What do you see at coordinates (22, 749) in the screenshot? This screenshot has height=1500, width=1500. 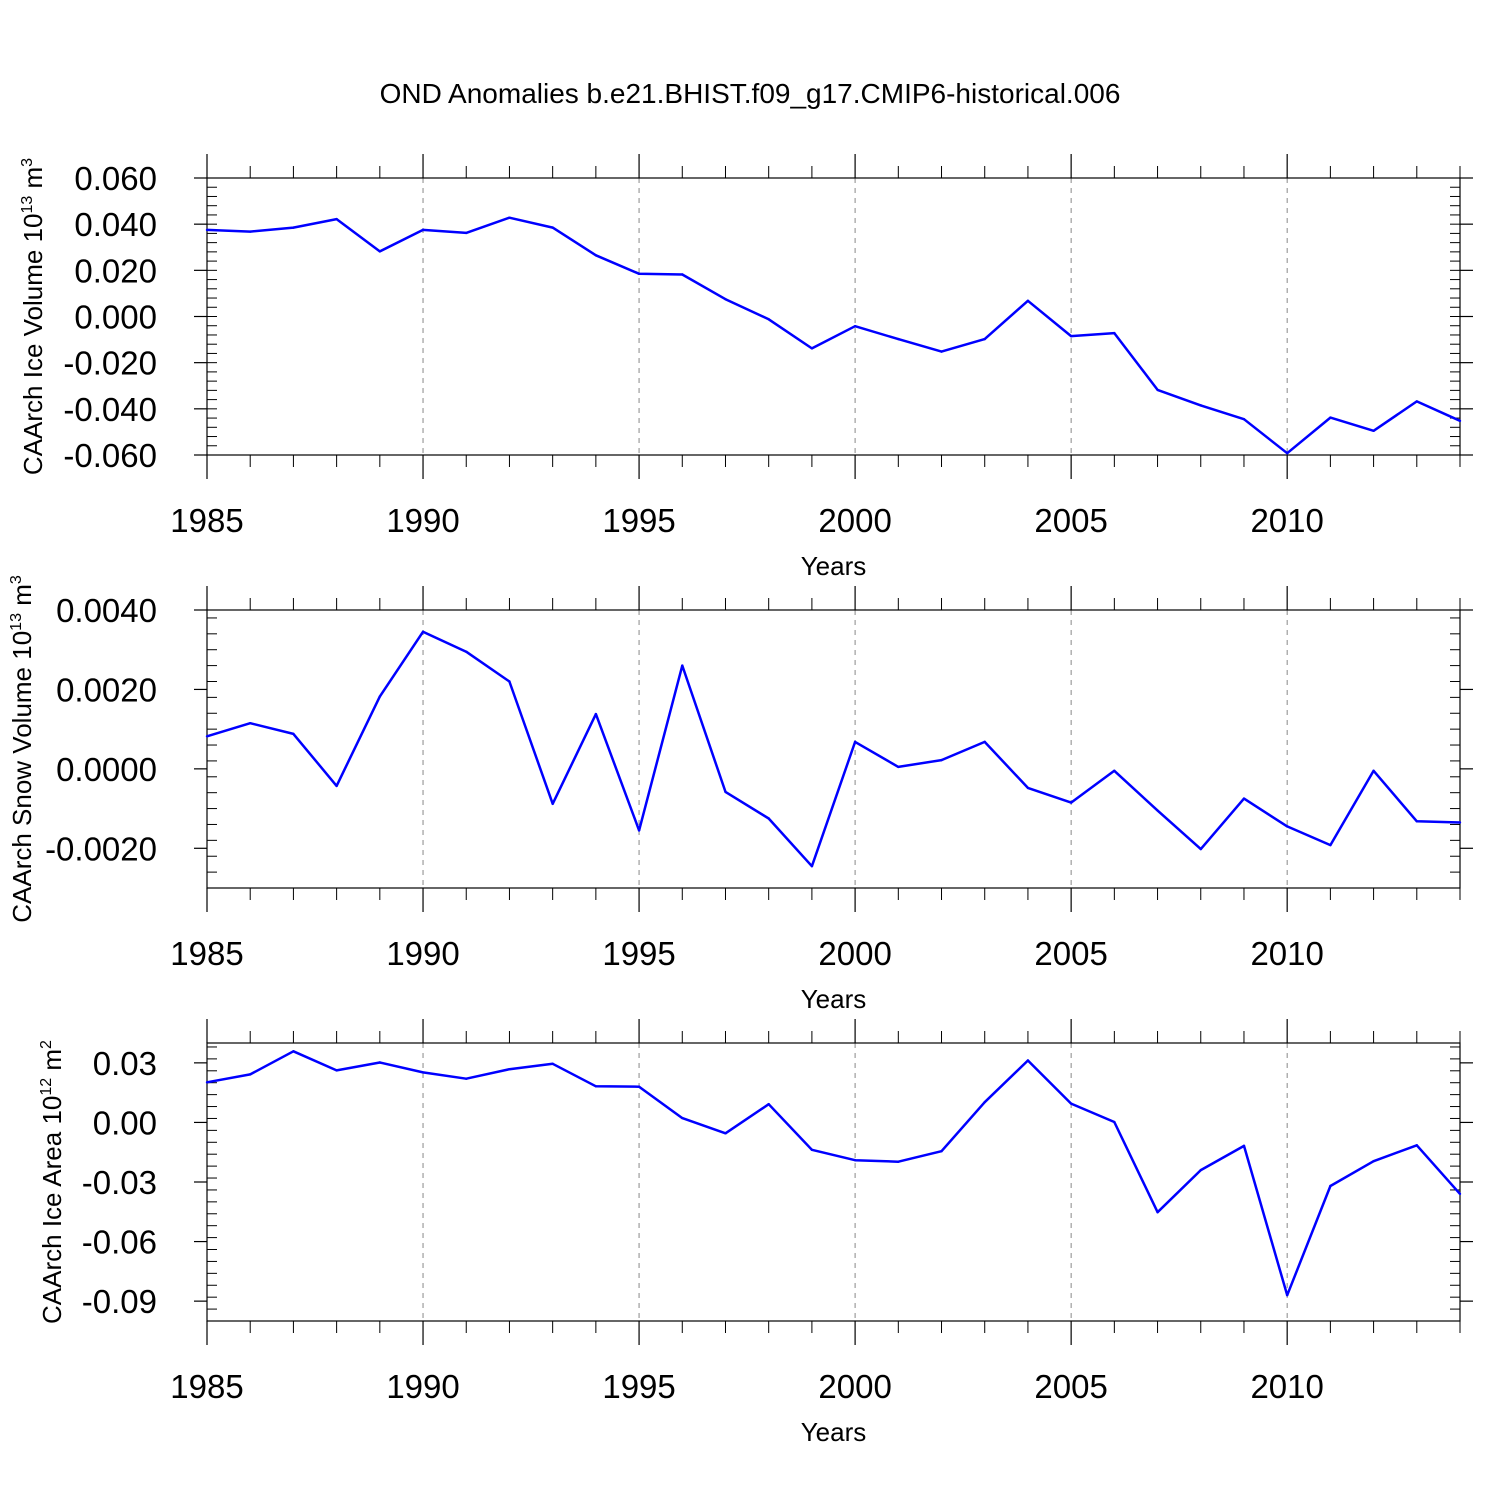 I see `y-axis-title: CAArch Snow Volume 1013 m3` at bounding box center [22, 749].